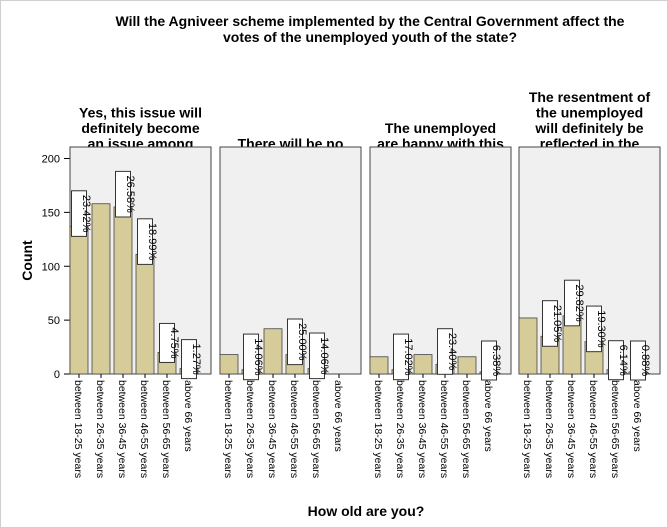  I want to click on y-tick-label: 50, so click(54, 321).